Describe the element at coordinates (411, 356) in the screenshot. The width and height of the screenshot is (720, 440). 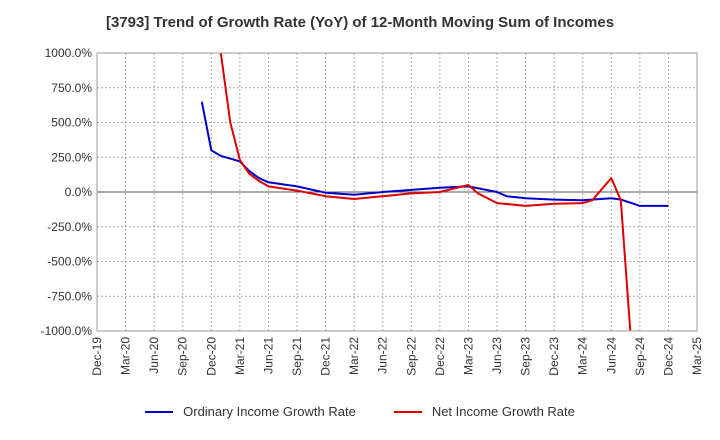
I see `x-tick-label: Sep-22` at that location.